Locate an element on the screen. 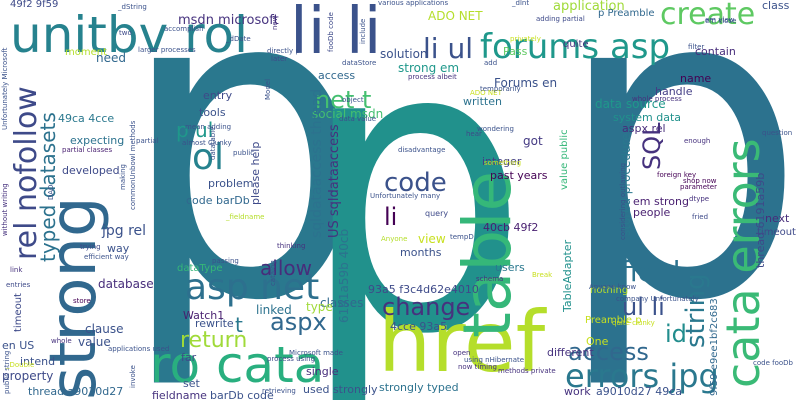 The height and width of the screenshot is (400, 800). word: _dlnt is located at coordinates (521, 3).